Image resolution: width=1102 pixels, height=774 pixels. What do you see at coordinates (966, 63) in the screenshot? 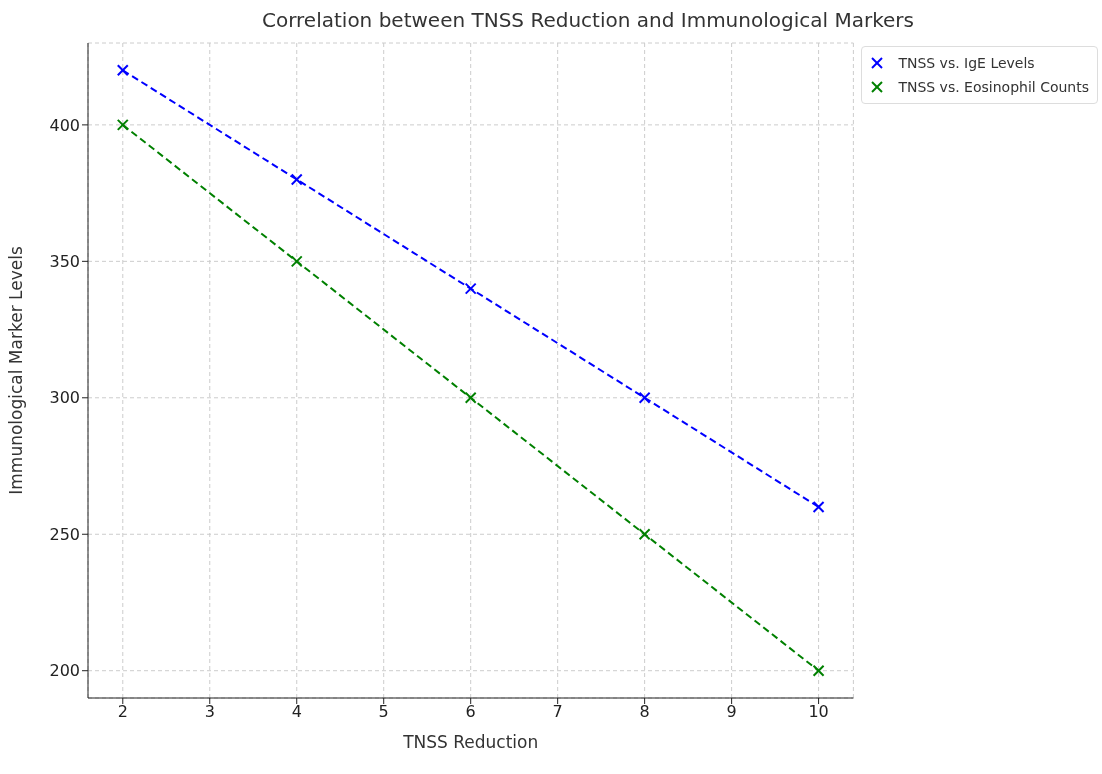
I see `legend-label: TNSS vs. IgE Levels` at bounding box center [966, 63].